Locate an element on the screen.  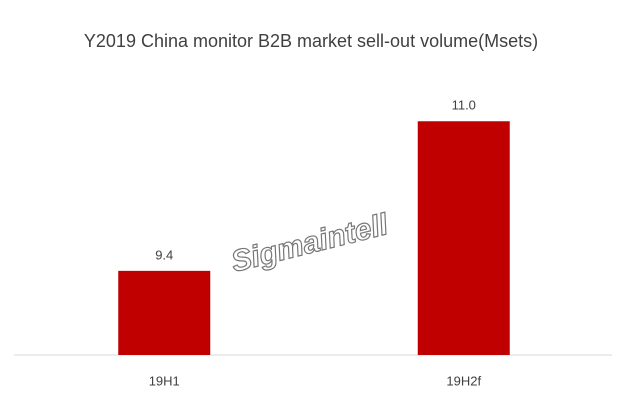
value-label: 9.4 is located at coordinates (164, 254).